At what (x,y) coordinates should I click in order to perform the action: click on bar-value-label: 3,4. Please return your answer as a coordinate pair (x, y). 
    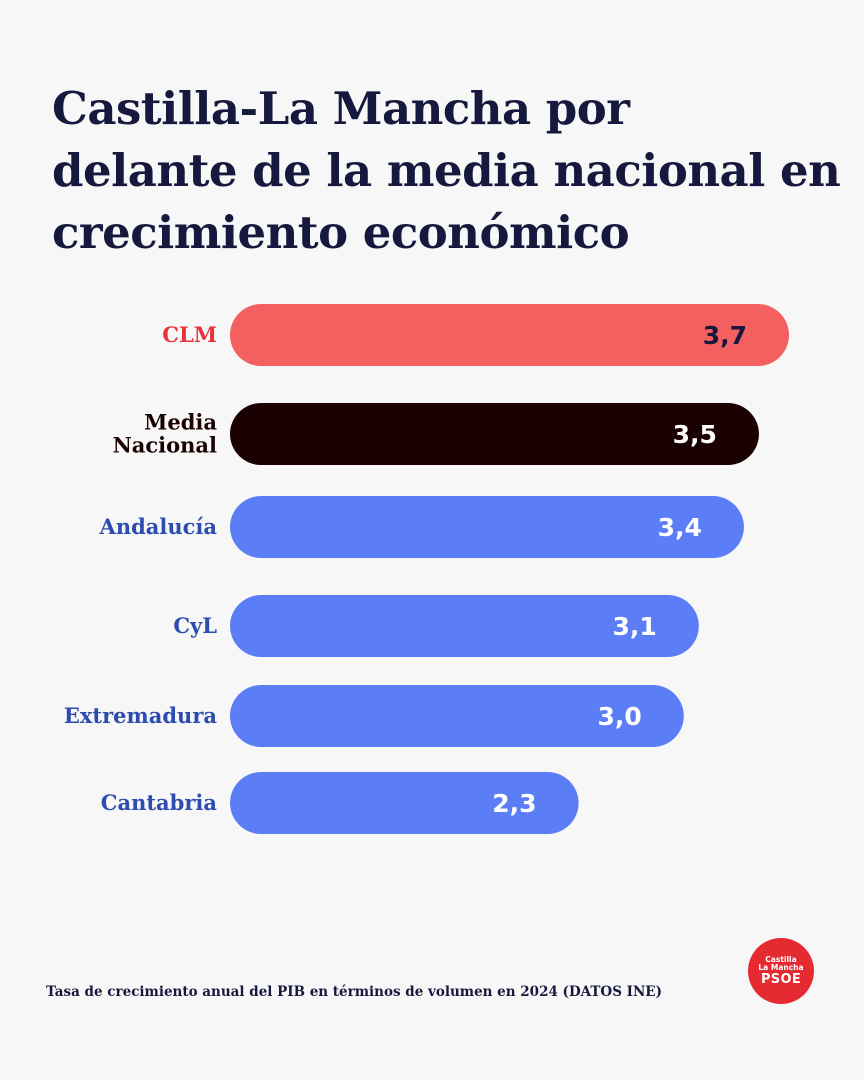
    Looking at the image, I should click on (680, 527).